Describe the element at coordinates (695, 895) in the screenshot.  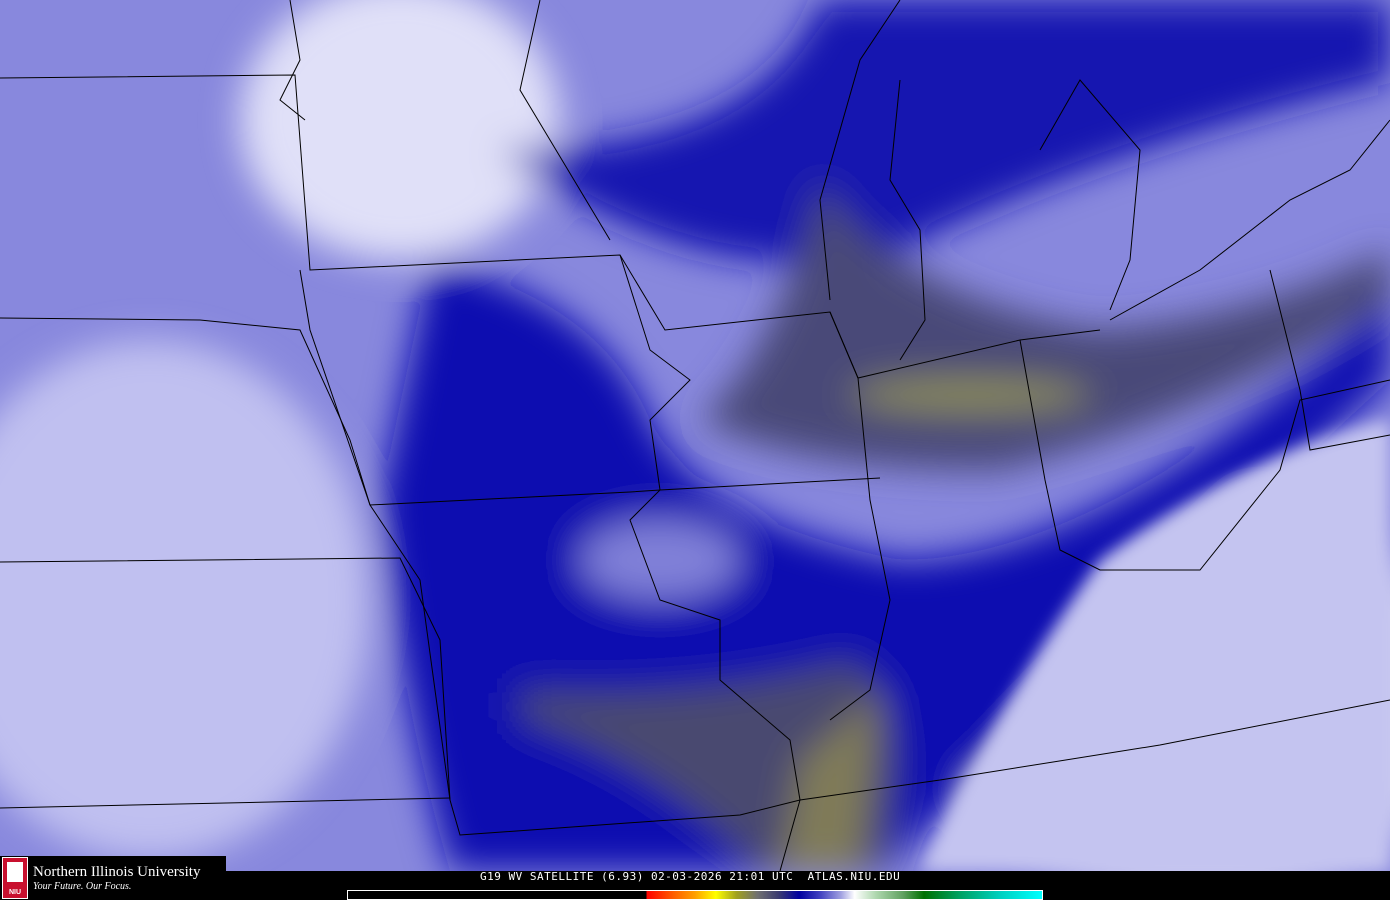
I see `color-scale-bar` at that location.